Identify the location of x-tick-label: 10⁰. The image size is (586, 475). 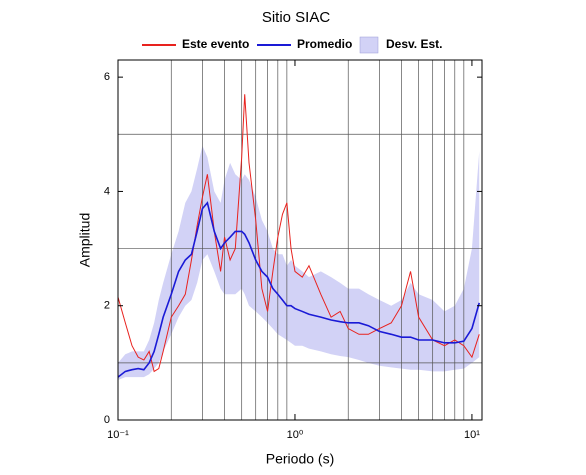
(295, 435).